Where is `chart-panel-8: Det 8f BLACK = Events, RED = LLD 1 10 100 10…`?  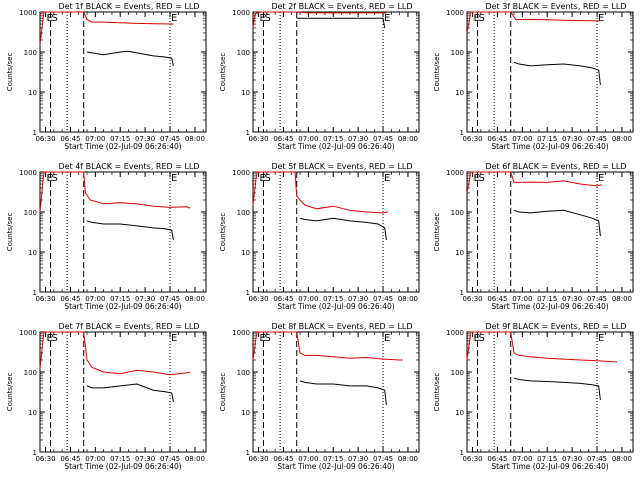
chart-panel-8: Det 8f BLACK = Events, RED = LLD 1 10 100 10… is located at coordinates (319, 396).